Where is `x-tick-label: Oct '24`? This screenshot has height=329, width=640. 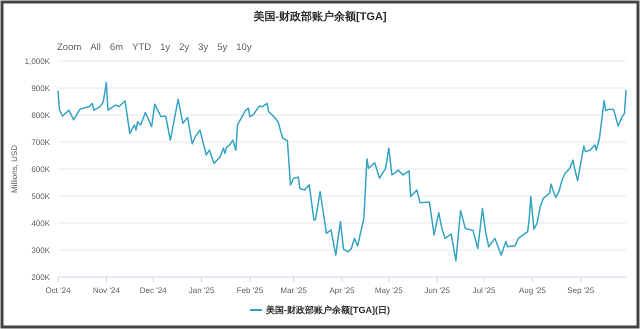 x-tick-label: Oct '24 is located at coordinates (58, 290).